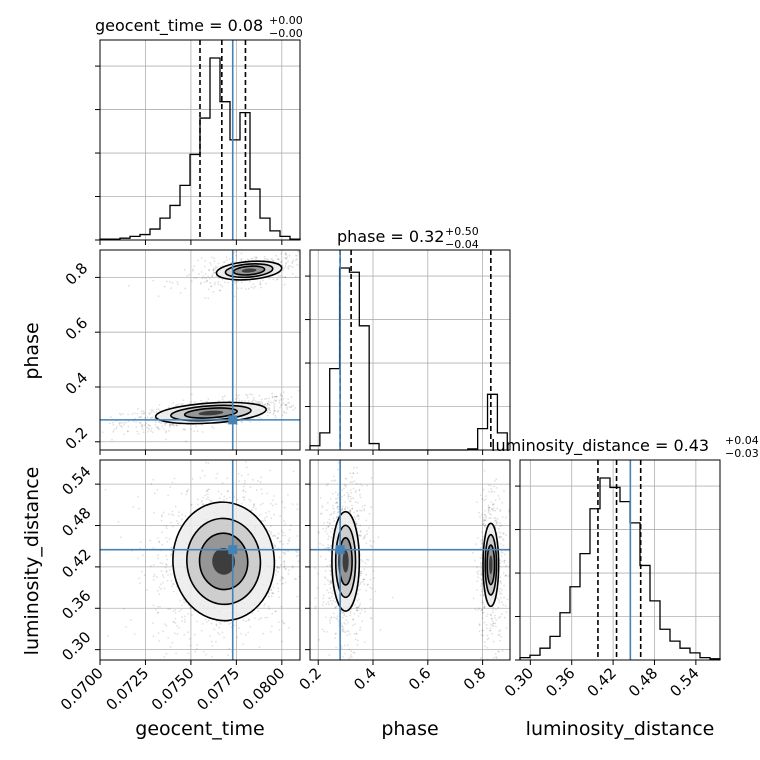  What do you see at coordinates (179, 26) in the screenshot?
I see `title-geocent-time: geocent_time = 0.08` at bounding box center [179, 26].